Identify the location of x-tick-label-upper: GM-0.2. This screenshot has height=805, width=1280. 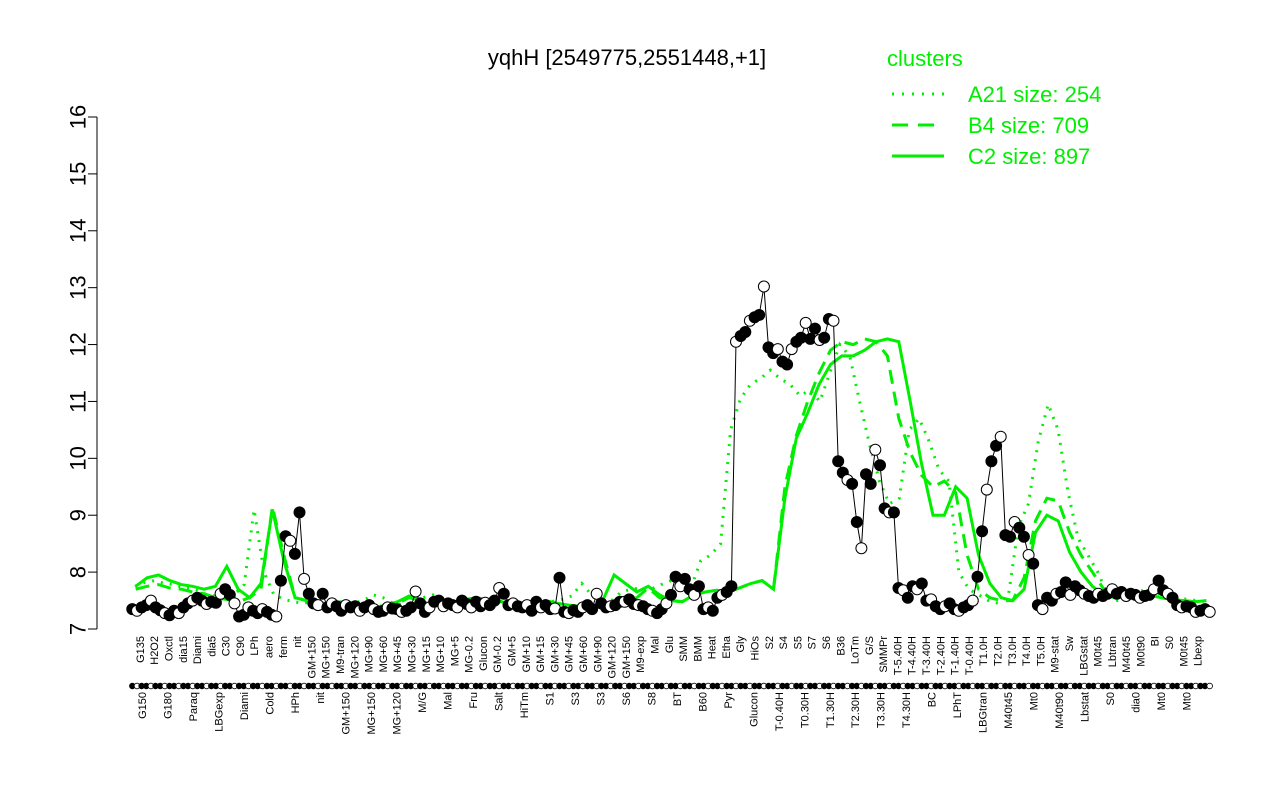
(498, 654).